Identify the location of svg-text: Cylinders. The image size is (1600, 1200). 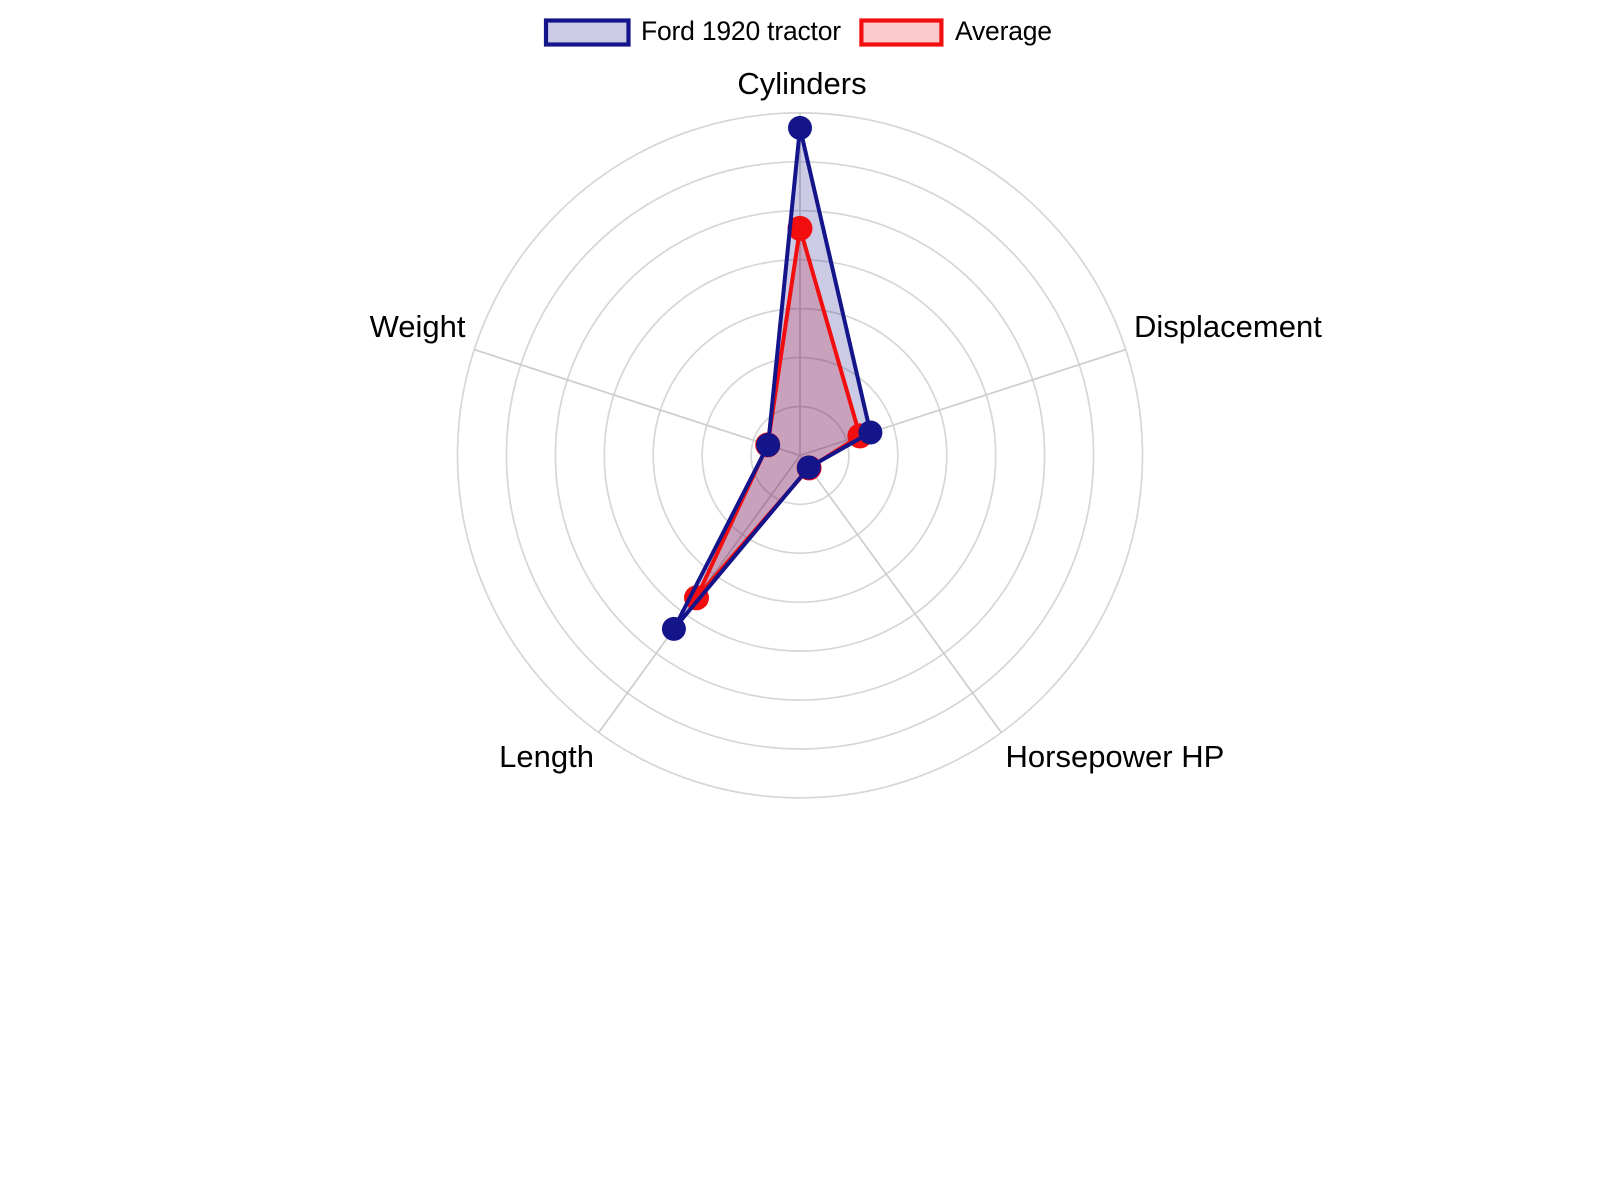
(801, 83).